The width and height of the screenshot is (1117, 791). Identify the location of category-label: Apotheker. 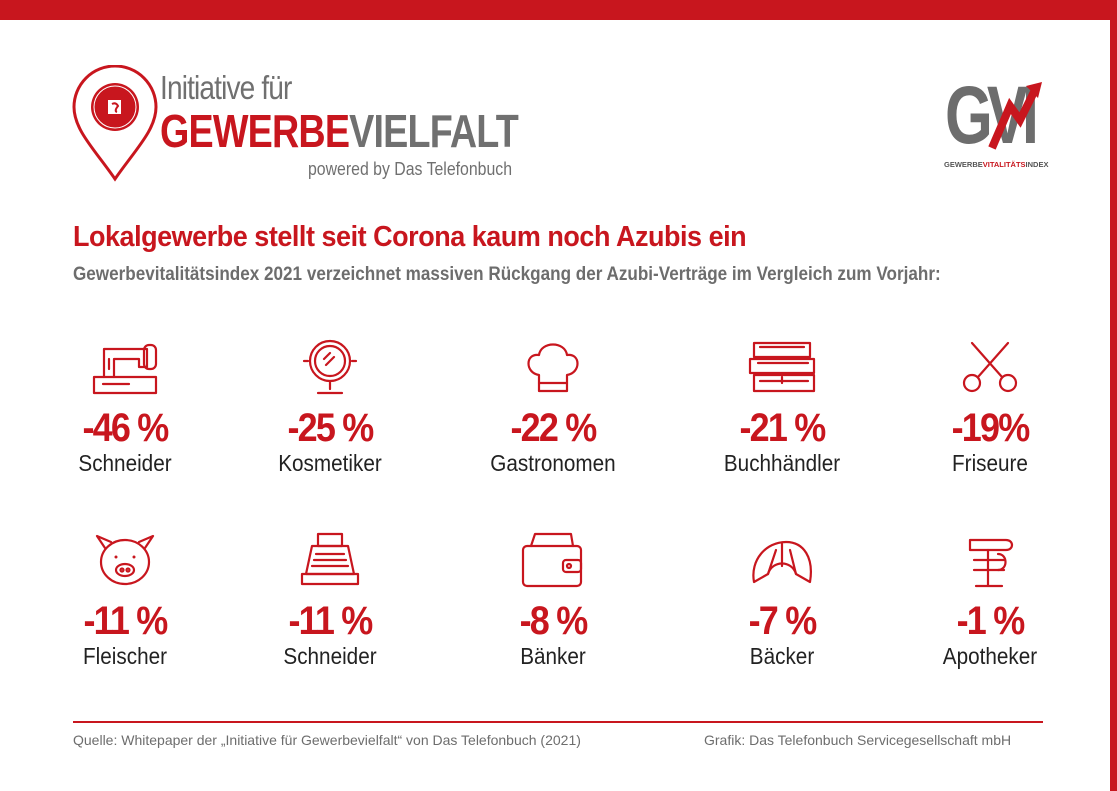
(990, 656).